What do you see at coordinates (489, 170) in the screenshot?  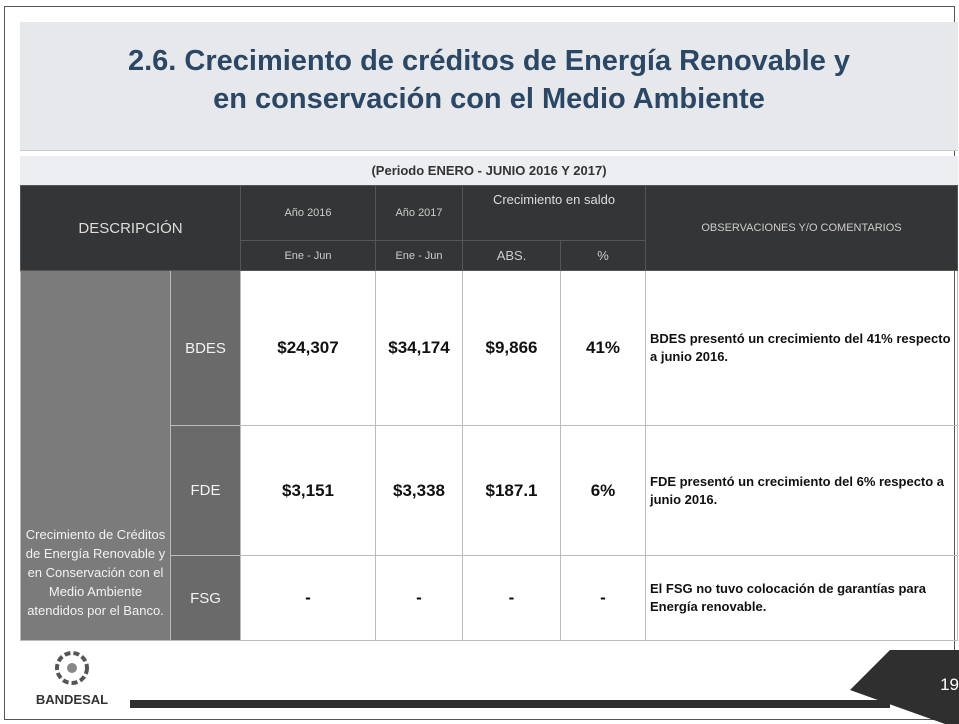 I see `subtitle: (Periodo ENERO - JUNIO 2016 Y 2017)` at bounding box center [489, 170].